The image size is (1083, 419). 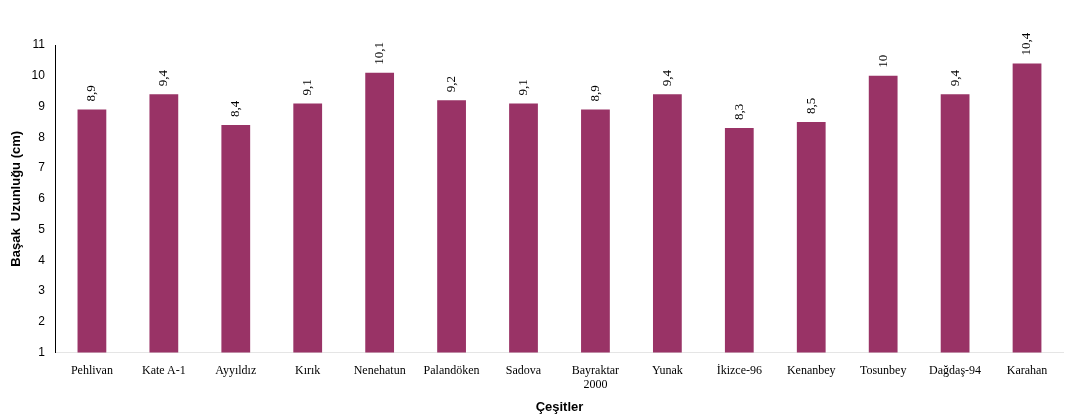 What do you see at coordinates (667, 369) in the screenshot?
I see `x-tick-label: Yunak` at bounding box center [667, 369].